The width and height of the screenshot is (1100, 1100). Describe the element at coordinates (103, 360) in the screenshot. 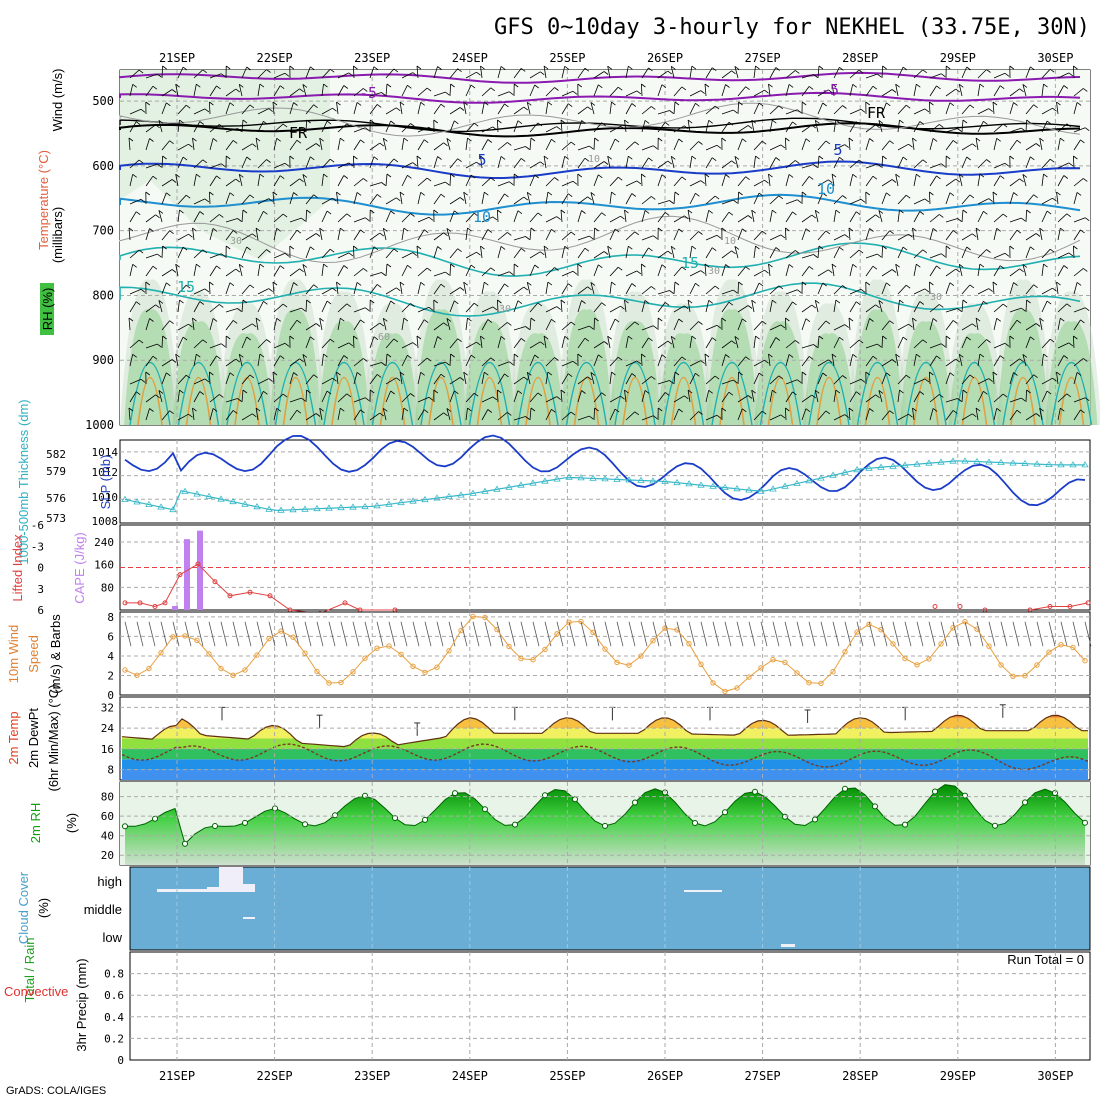

I see `pressure-tick: 900` at that location.